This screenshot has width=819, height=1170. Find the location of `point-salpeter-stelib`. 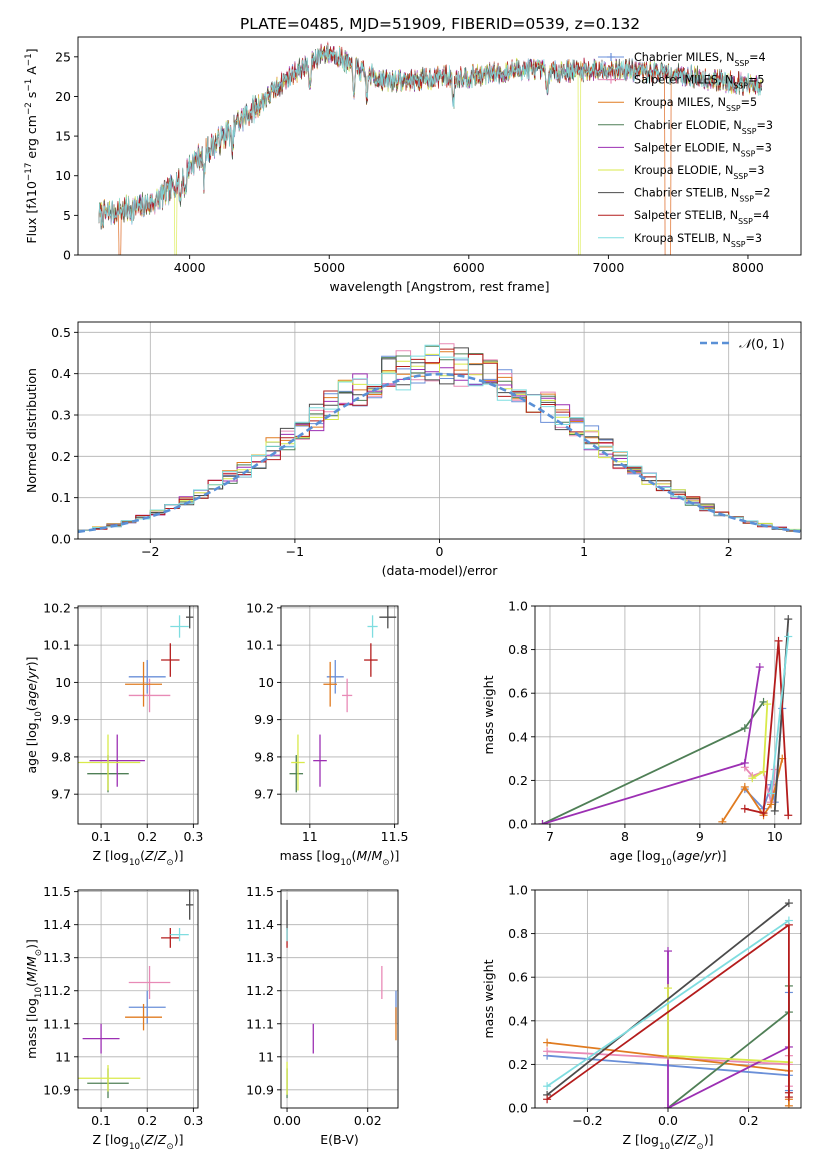

point-salpeter-stelib is located at coordinates (170, 937).